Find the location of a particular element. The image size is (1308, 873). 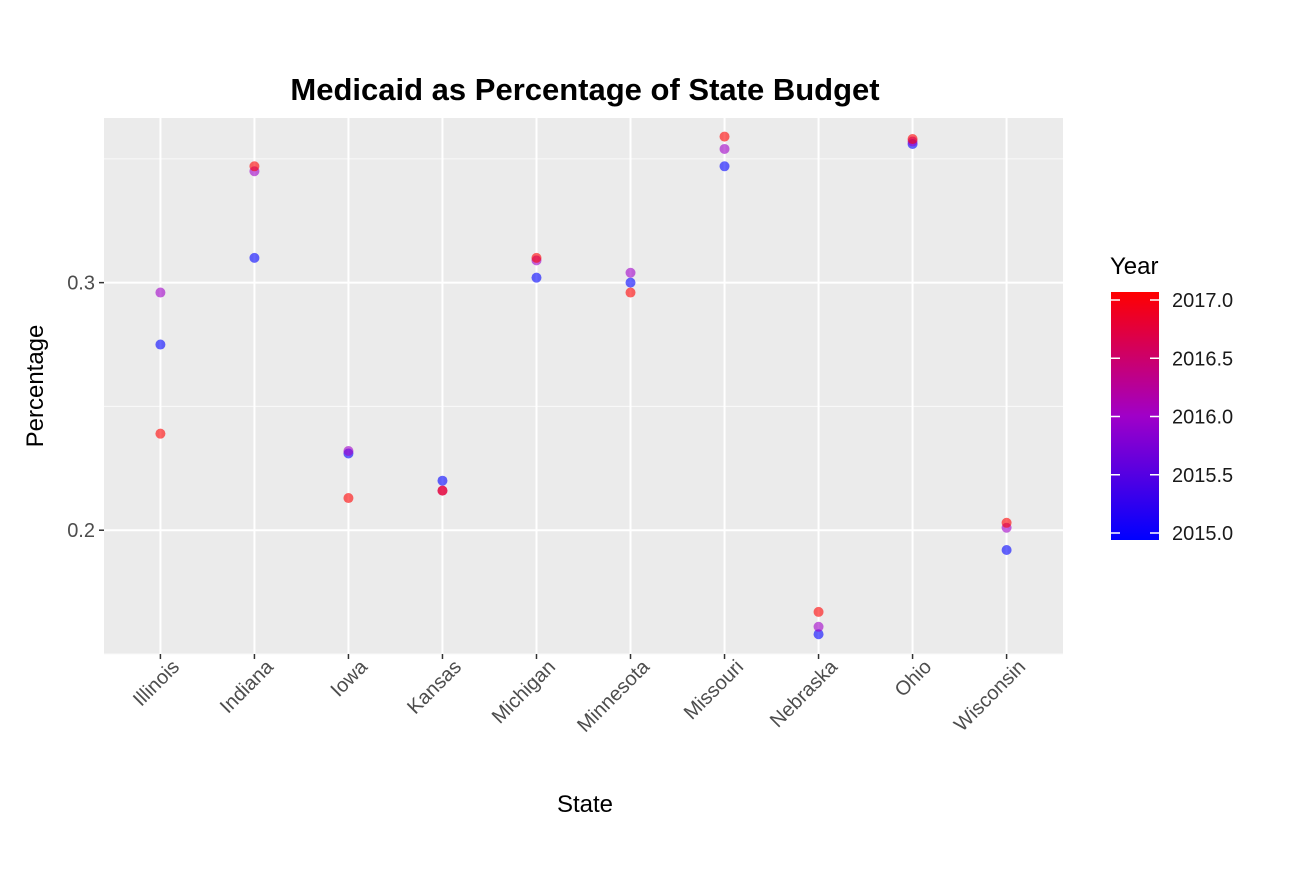

x-tick-label: Indiana is located at coordinates (247, 686).